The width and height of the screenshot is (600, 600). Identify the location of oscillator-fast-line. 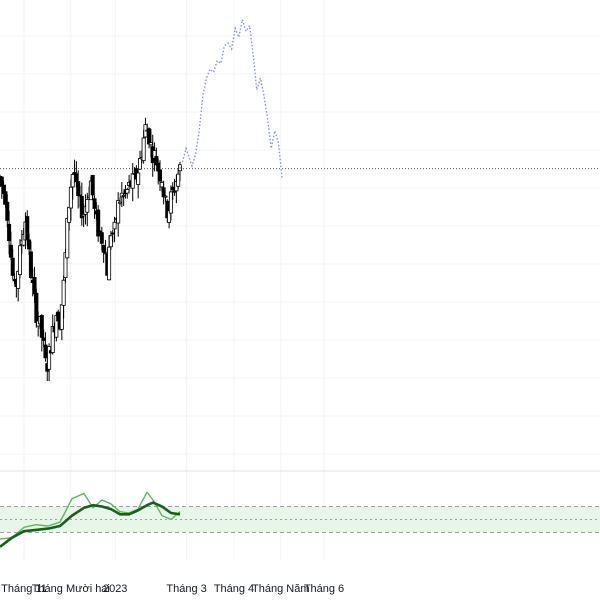
(90, 515).